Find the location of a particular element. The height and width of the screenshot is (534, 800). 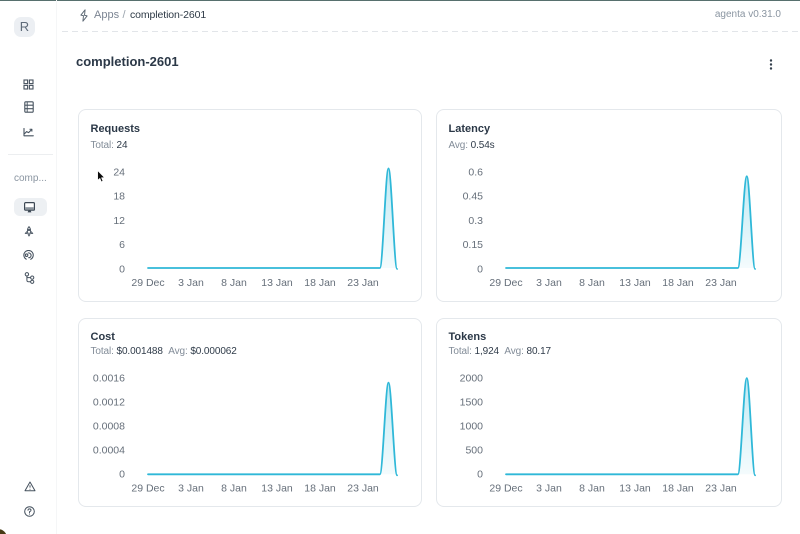

svg-text: 1500 is located at coordinates (472, 402).